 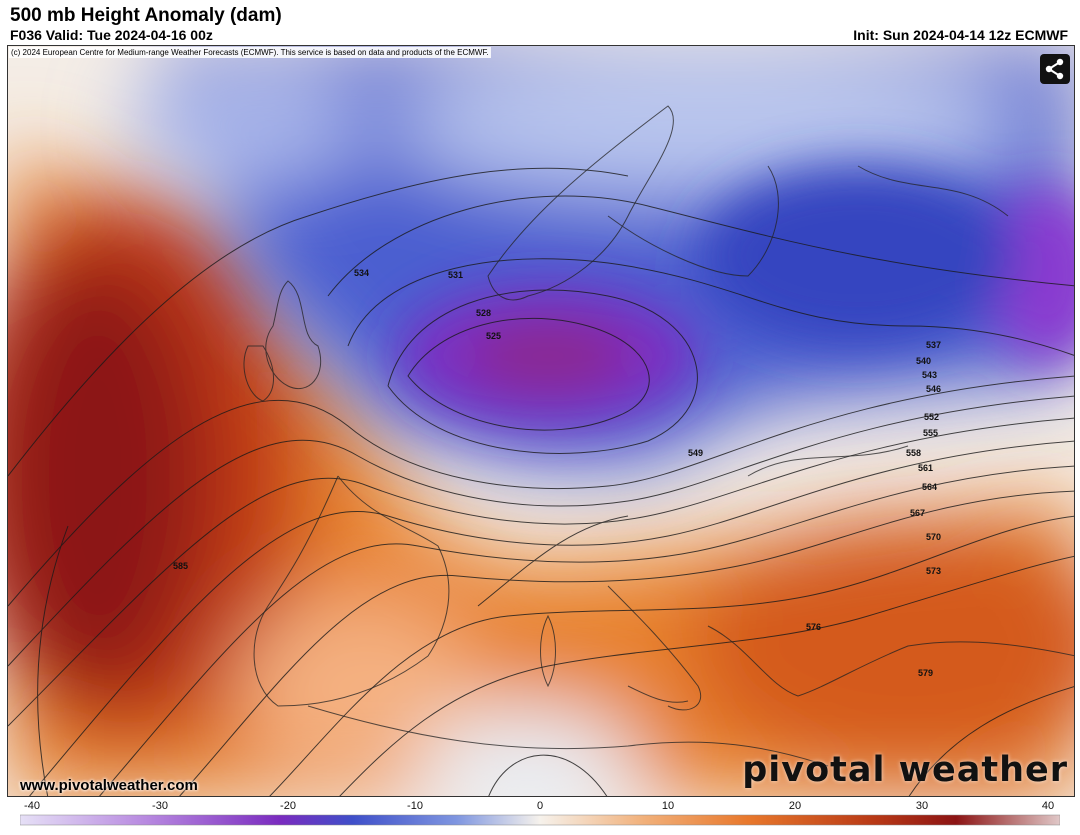 What do you see at coordinates (540, 820) in the screenshot?
I see `colorbar-gradient` at bounding box center [540, 820].